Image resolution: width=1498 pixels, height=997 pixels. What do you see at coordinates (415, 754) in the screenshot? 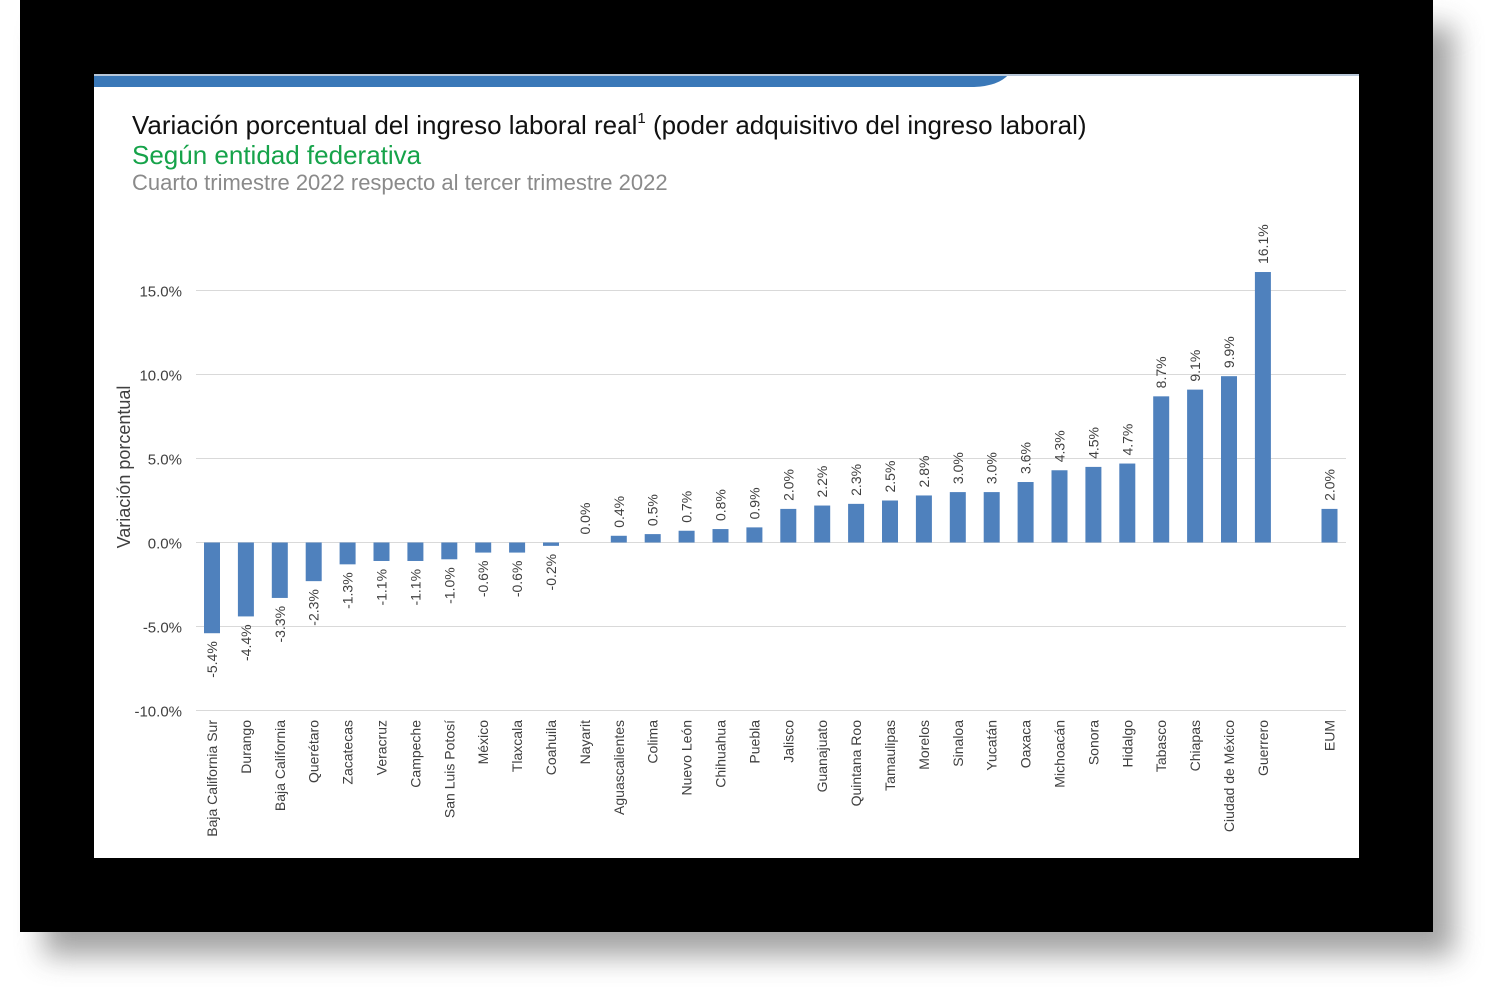
I see `category-label: Campeche` at bounding box center [415, 754].